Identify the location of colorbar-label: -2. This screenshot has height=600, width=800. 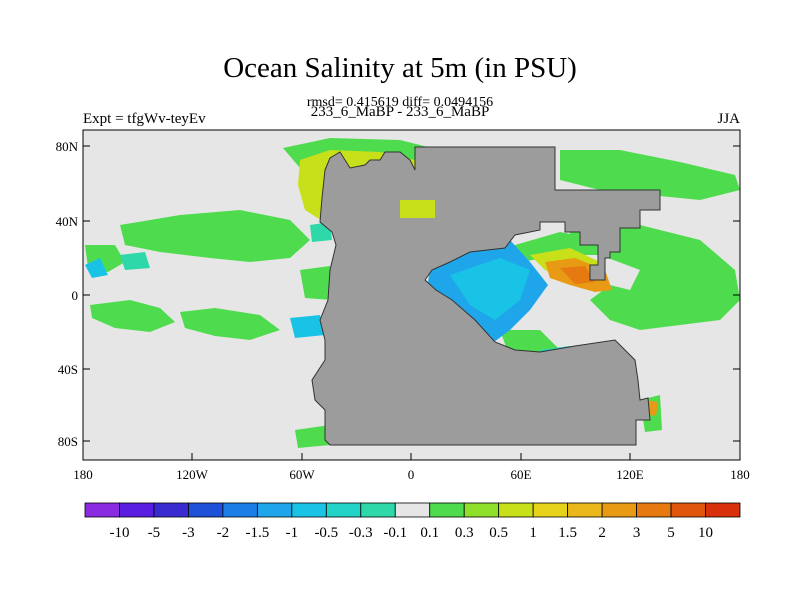
(223, 533).